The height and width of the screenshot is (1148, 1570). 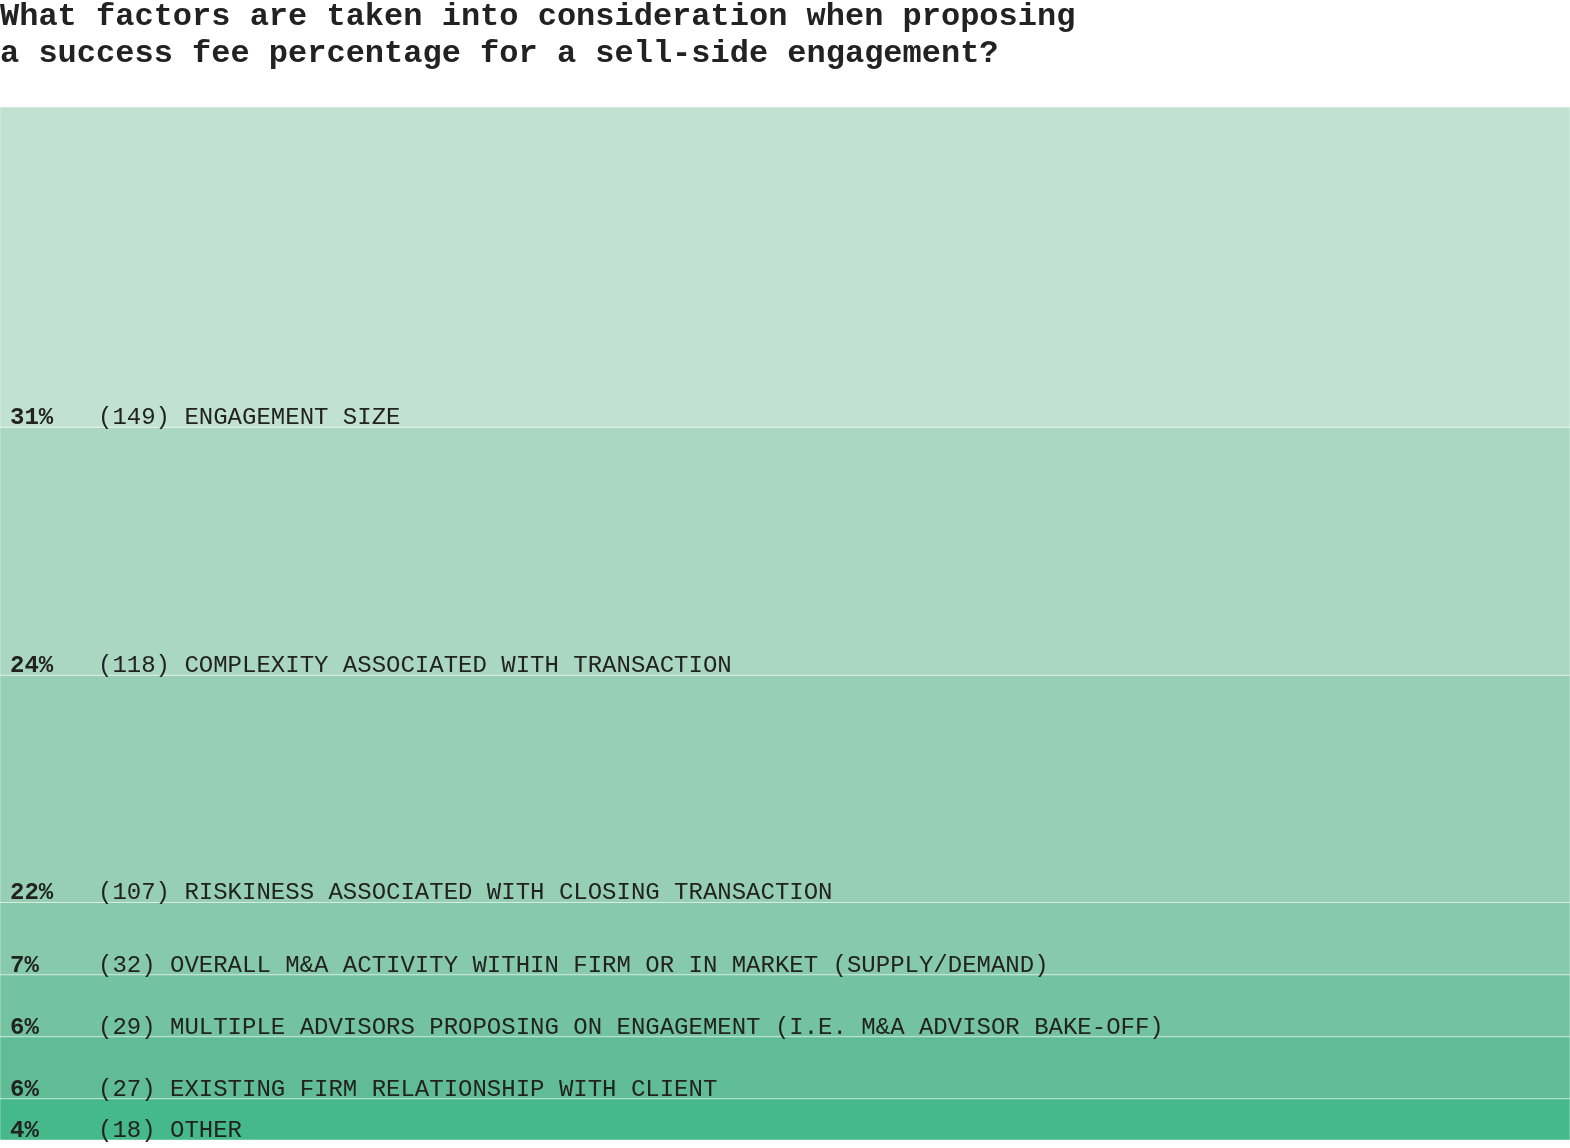 I want to click on series-label: (29) MULTIPLE ADVISORS PROPOSING ON ENGAGEMENT (I.E. M&A ADVISOR BAKE-OFF), so click(x=631, y=1027).